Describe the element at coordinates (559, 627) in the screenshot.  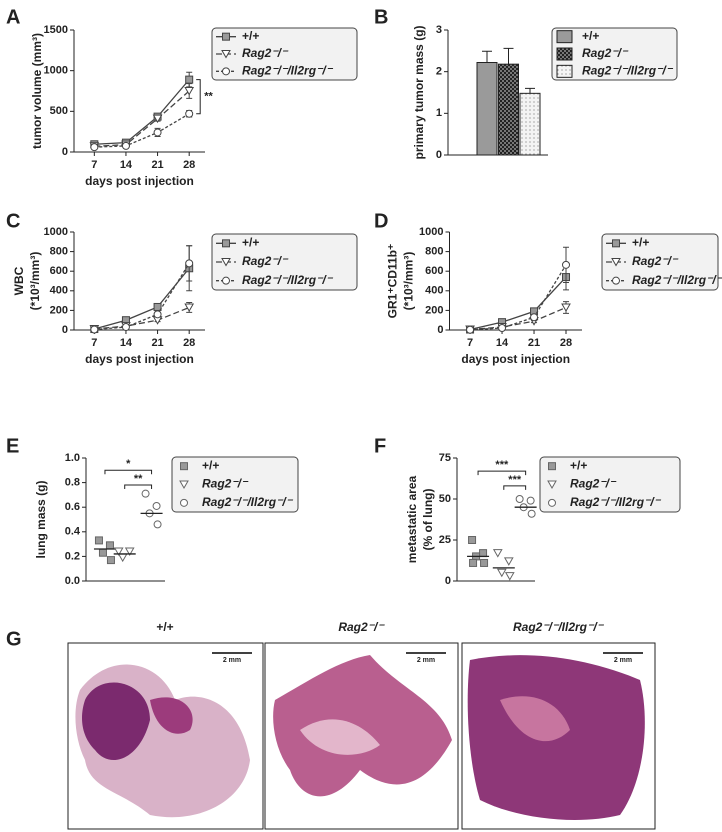
I see `image-title: Rag2⁻/⁻/Il2rg⁻/⁻` at that location.